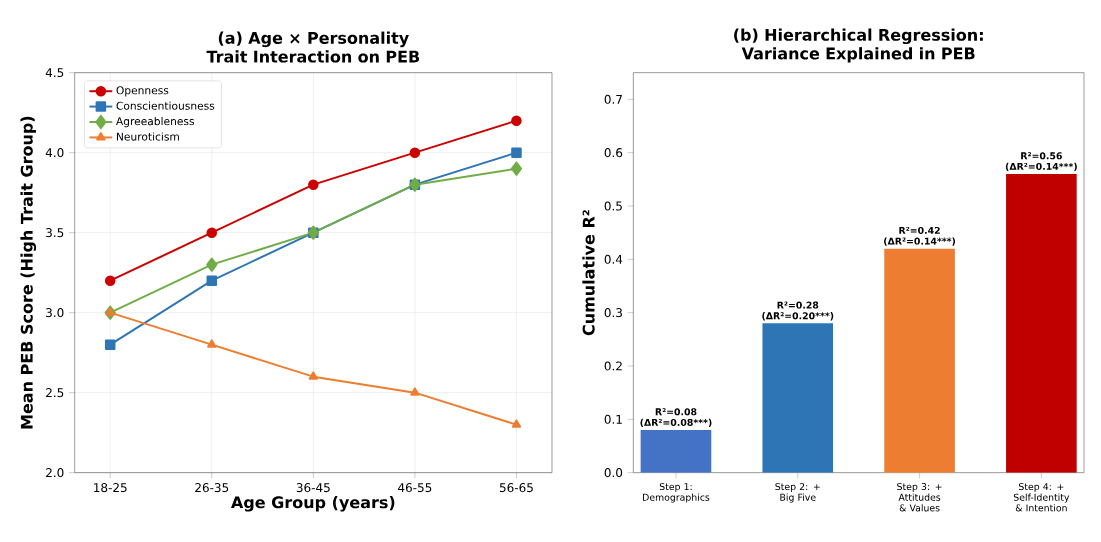  Describe the element at coordinates (797, 493) in the screenshot. I see `x-tick-label: Step 2: + Big Five` at that location.